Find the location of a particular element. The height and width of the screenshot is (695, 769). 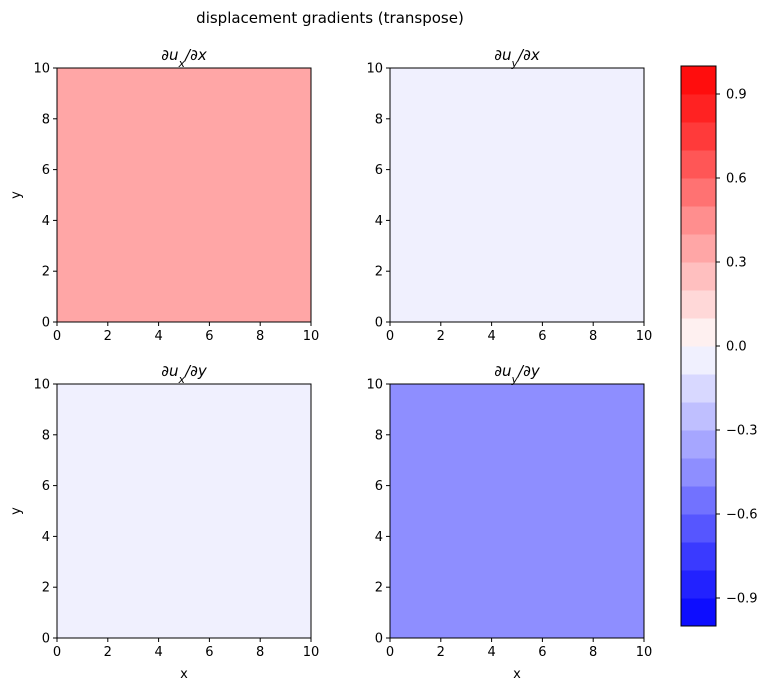

figure-title: displacement gradients (transpose) is located at coordinates (330, 18).